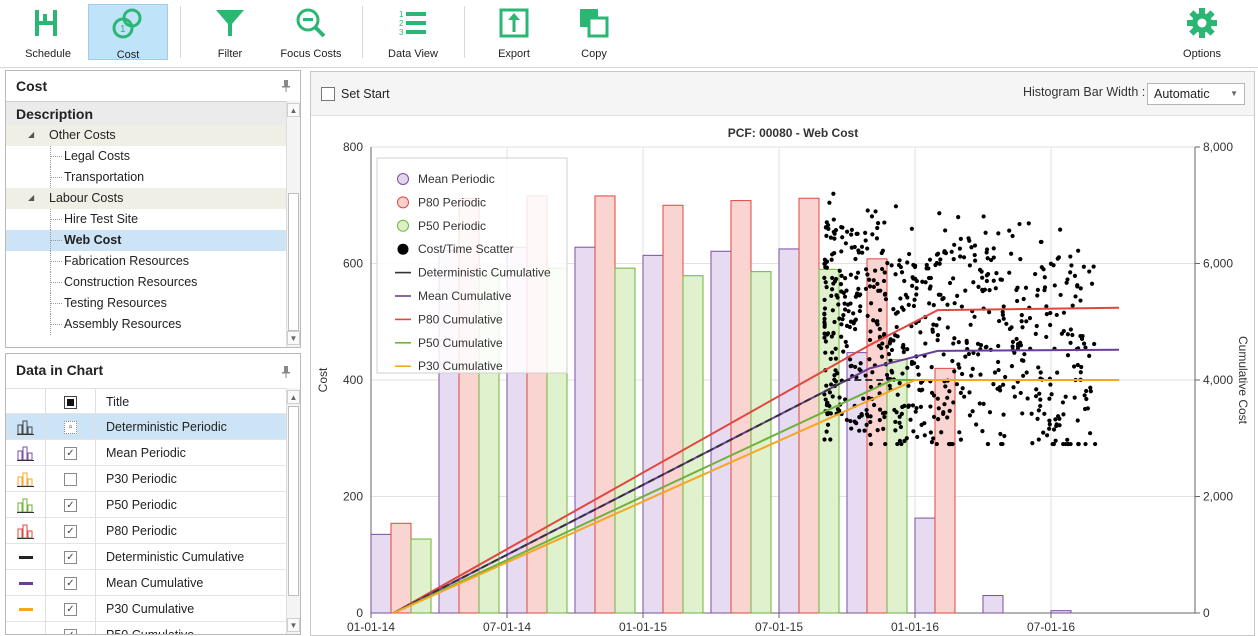  I want to click on tree-item-row: Testing Resources, so click(146, 303).